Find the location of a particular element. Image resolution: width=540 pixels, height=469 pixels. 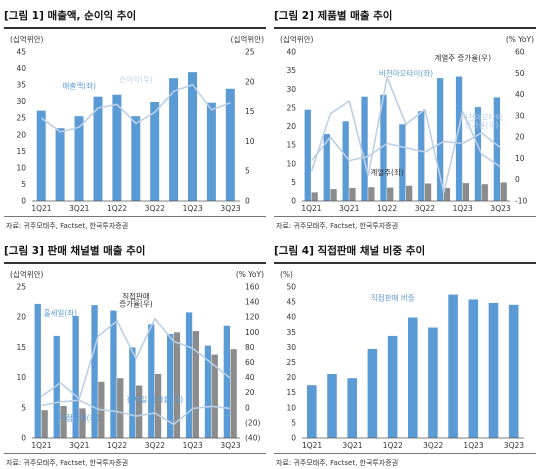

right-axis-unit: (% YoY) is located at coordinates (250, 274).